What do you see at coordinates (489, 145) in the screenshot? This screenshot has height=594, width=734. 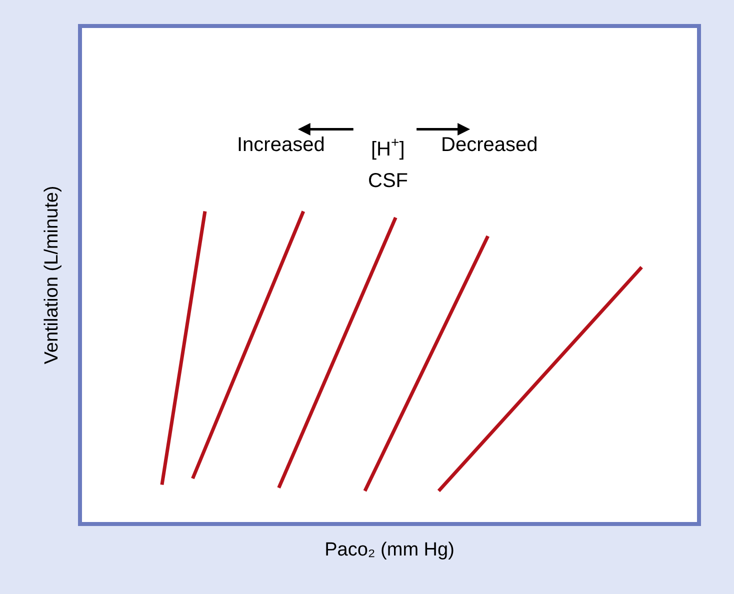 I see `text: Decreased` at bounding box center [489, 145].